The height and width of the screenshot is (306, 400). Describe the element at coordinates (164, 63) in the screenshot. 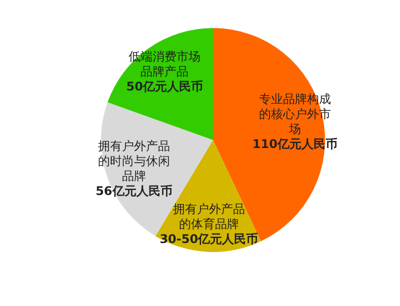

I see `slice-label: 低端消费市场品牌产品` at that location.